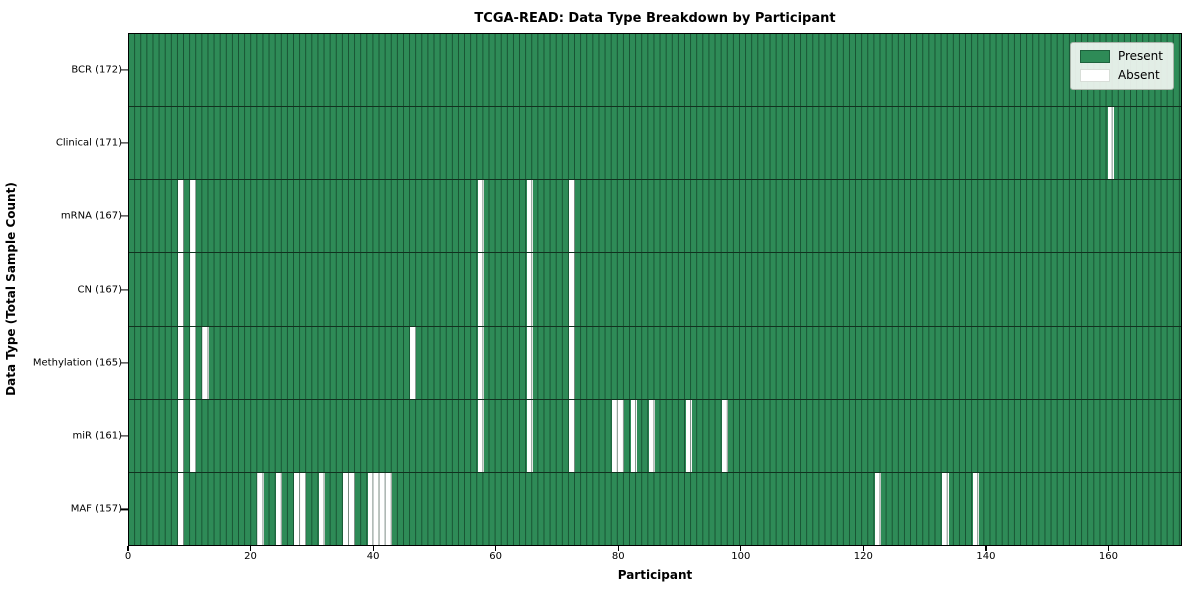  I want to click on x-tick-label: 140, so click(986, 556).